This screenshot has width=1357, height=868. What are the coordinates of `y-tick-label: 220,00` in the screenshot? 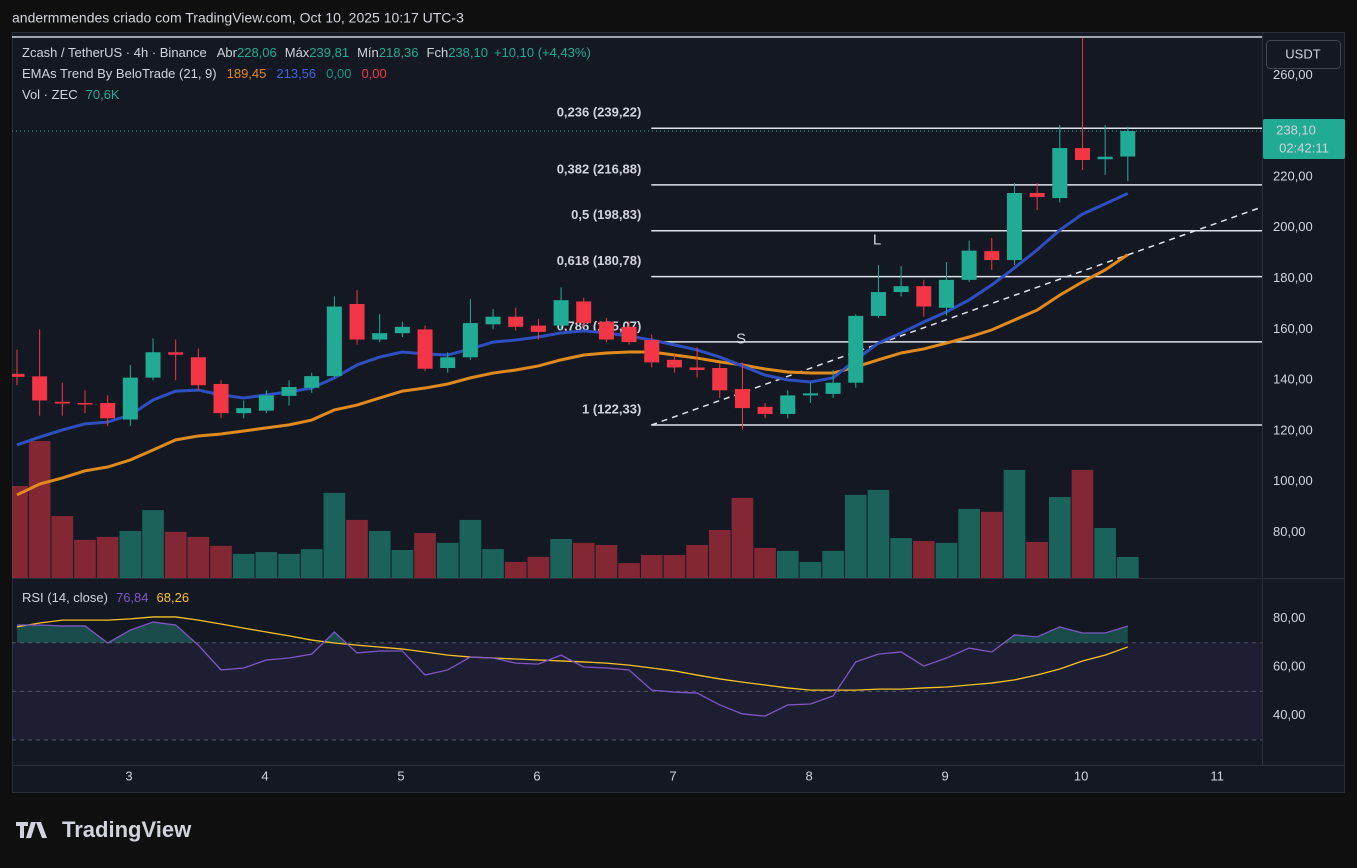 It's located at (1293, 175).